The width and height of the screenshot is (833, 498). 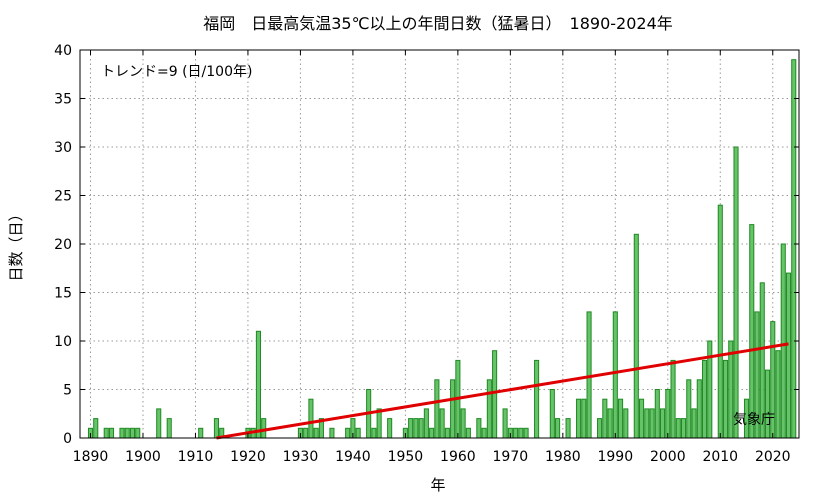 I want to click on y-tick-label: 40, so click(x=63, y=51).